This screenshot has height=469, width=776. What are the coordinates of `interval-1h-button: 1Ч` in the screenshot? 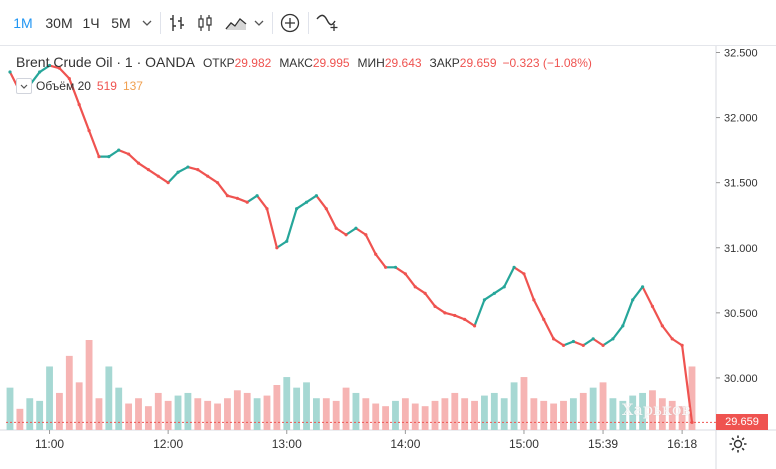 It's located at (91, 23).